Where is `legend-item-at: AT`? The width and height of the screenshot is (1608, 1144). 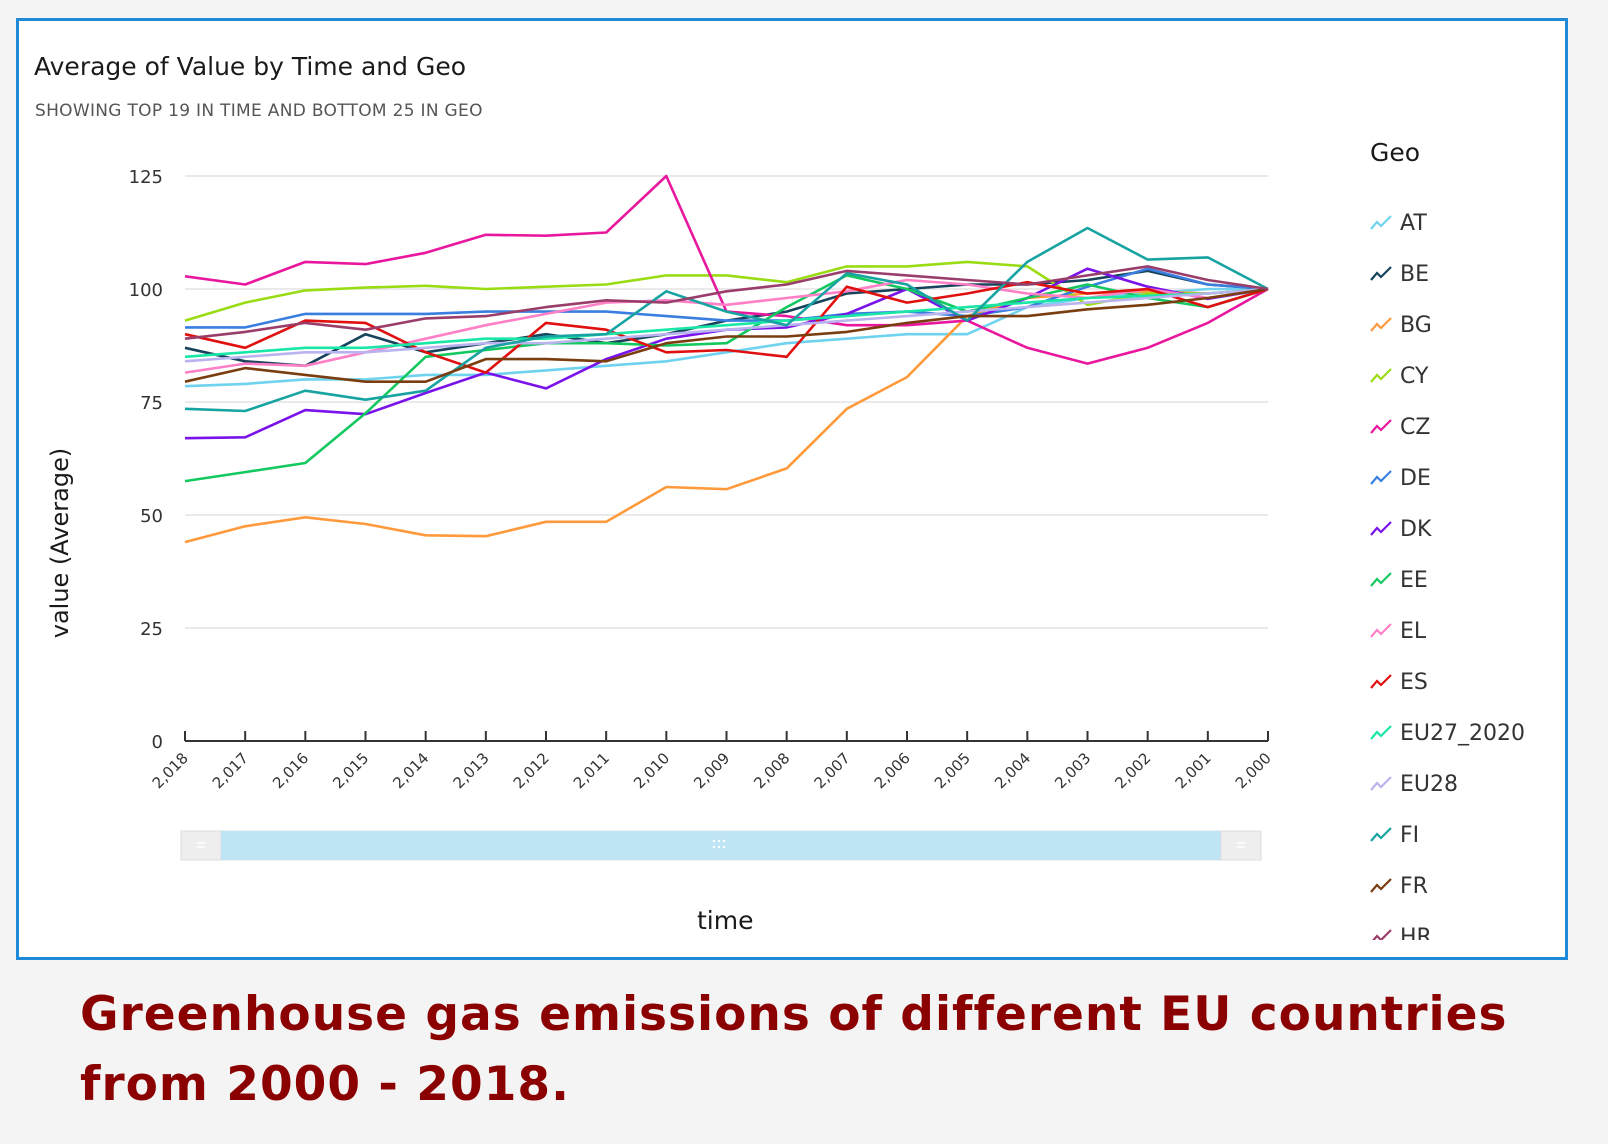 legend-item-at: AT is located at coordinates (1465, 223).